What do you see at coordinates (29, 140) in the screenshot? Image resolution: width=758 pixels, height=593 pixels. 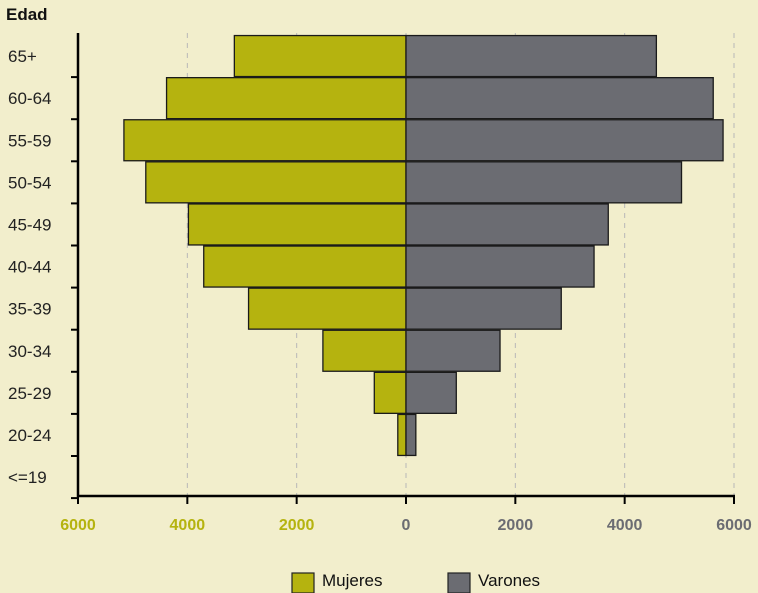 I see `y-tick-label: 55-59` at bounding box center [29, 140].